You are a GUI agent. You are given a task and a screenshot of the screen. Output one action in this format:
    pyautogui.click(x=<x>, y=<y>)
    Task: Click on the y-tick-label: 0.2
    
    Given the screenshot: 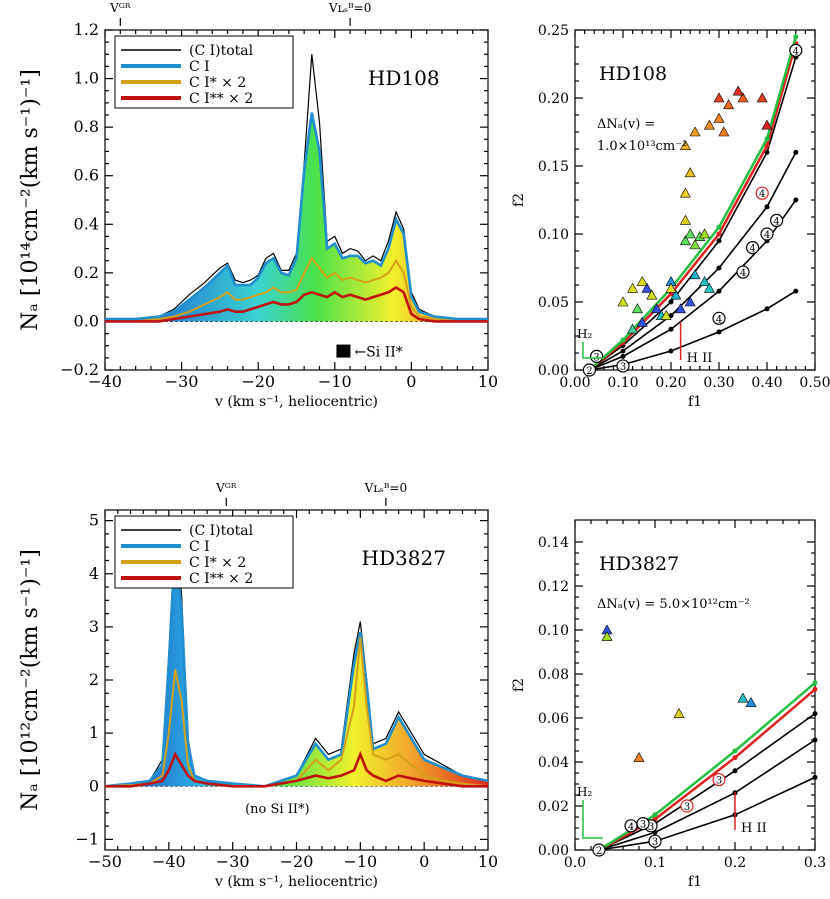 What is the action you would take?
    pyautogui.click(x=86, y=272)
    